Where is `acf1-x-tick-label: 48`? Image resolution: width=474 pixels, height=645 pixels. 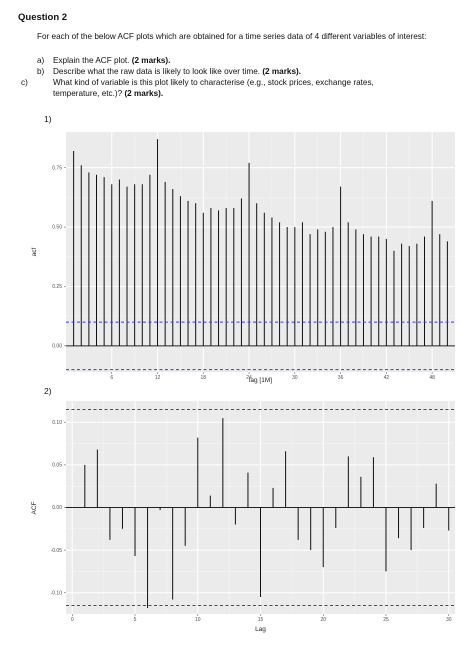 acf1-x-tick-label: 48 is located at coordinates (432, 378).